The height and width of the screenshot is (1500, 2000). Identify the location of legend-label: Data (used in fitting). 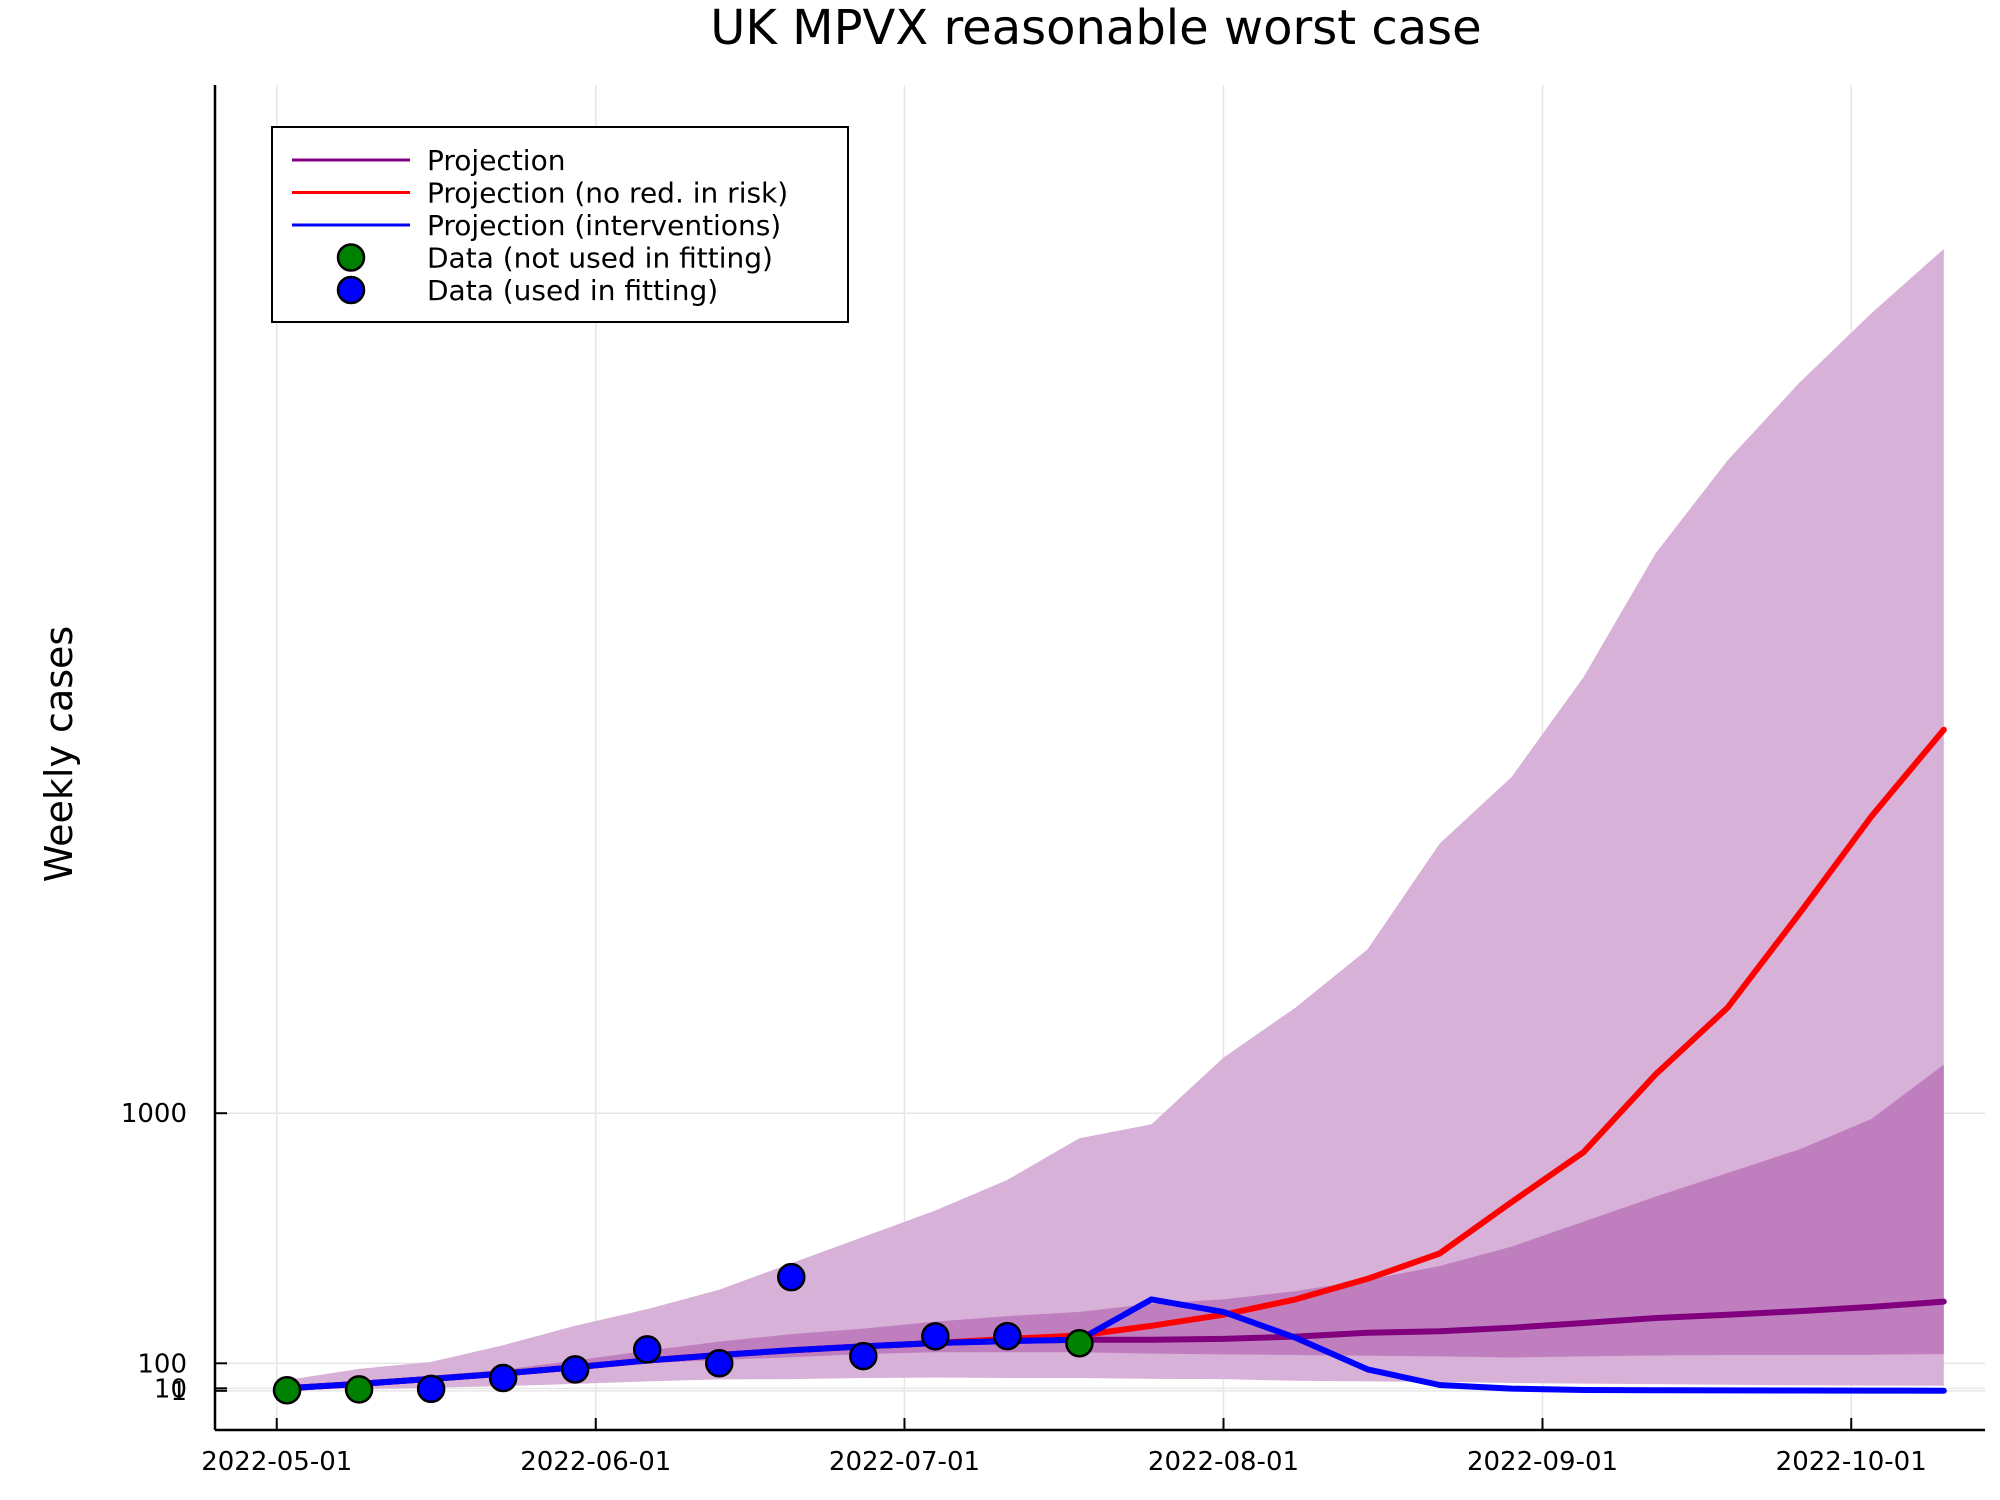
(572, 290).